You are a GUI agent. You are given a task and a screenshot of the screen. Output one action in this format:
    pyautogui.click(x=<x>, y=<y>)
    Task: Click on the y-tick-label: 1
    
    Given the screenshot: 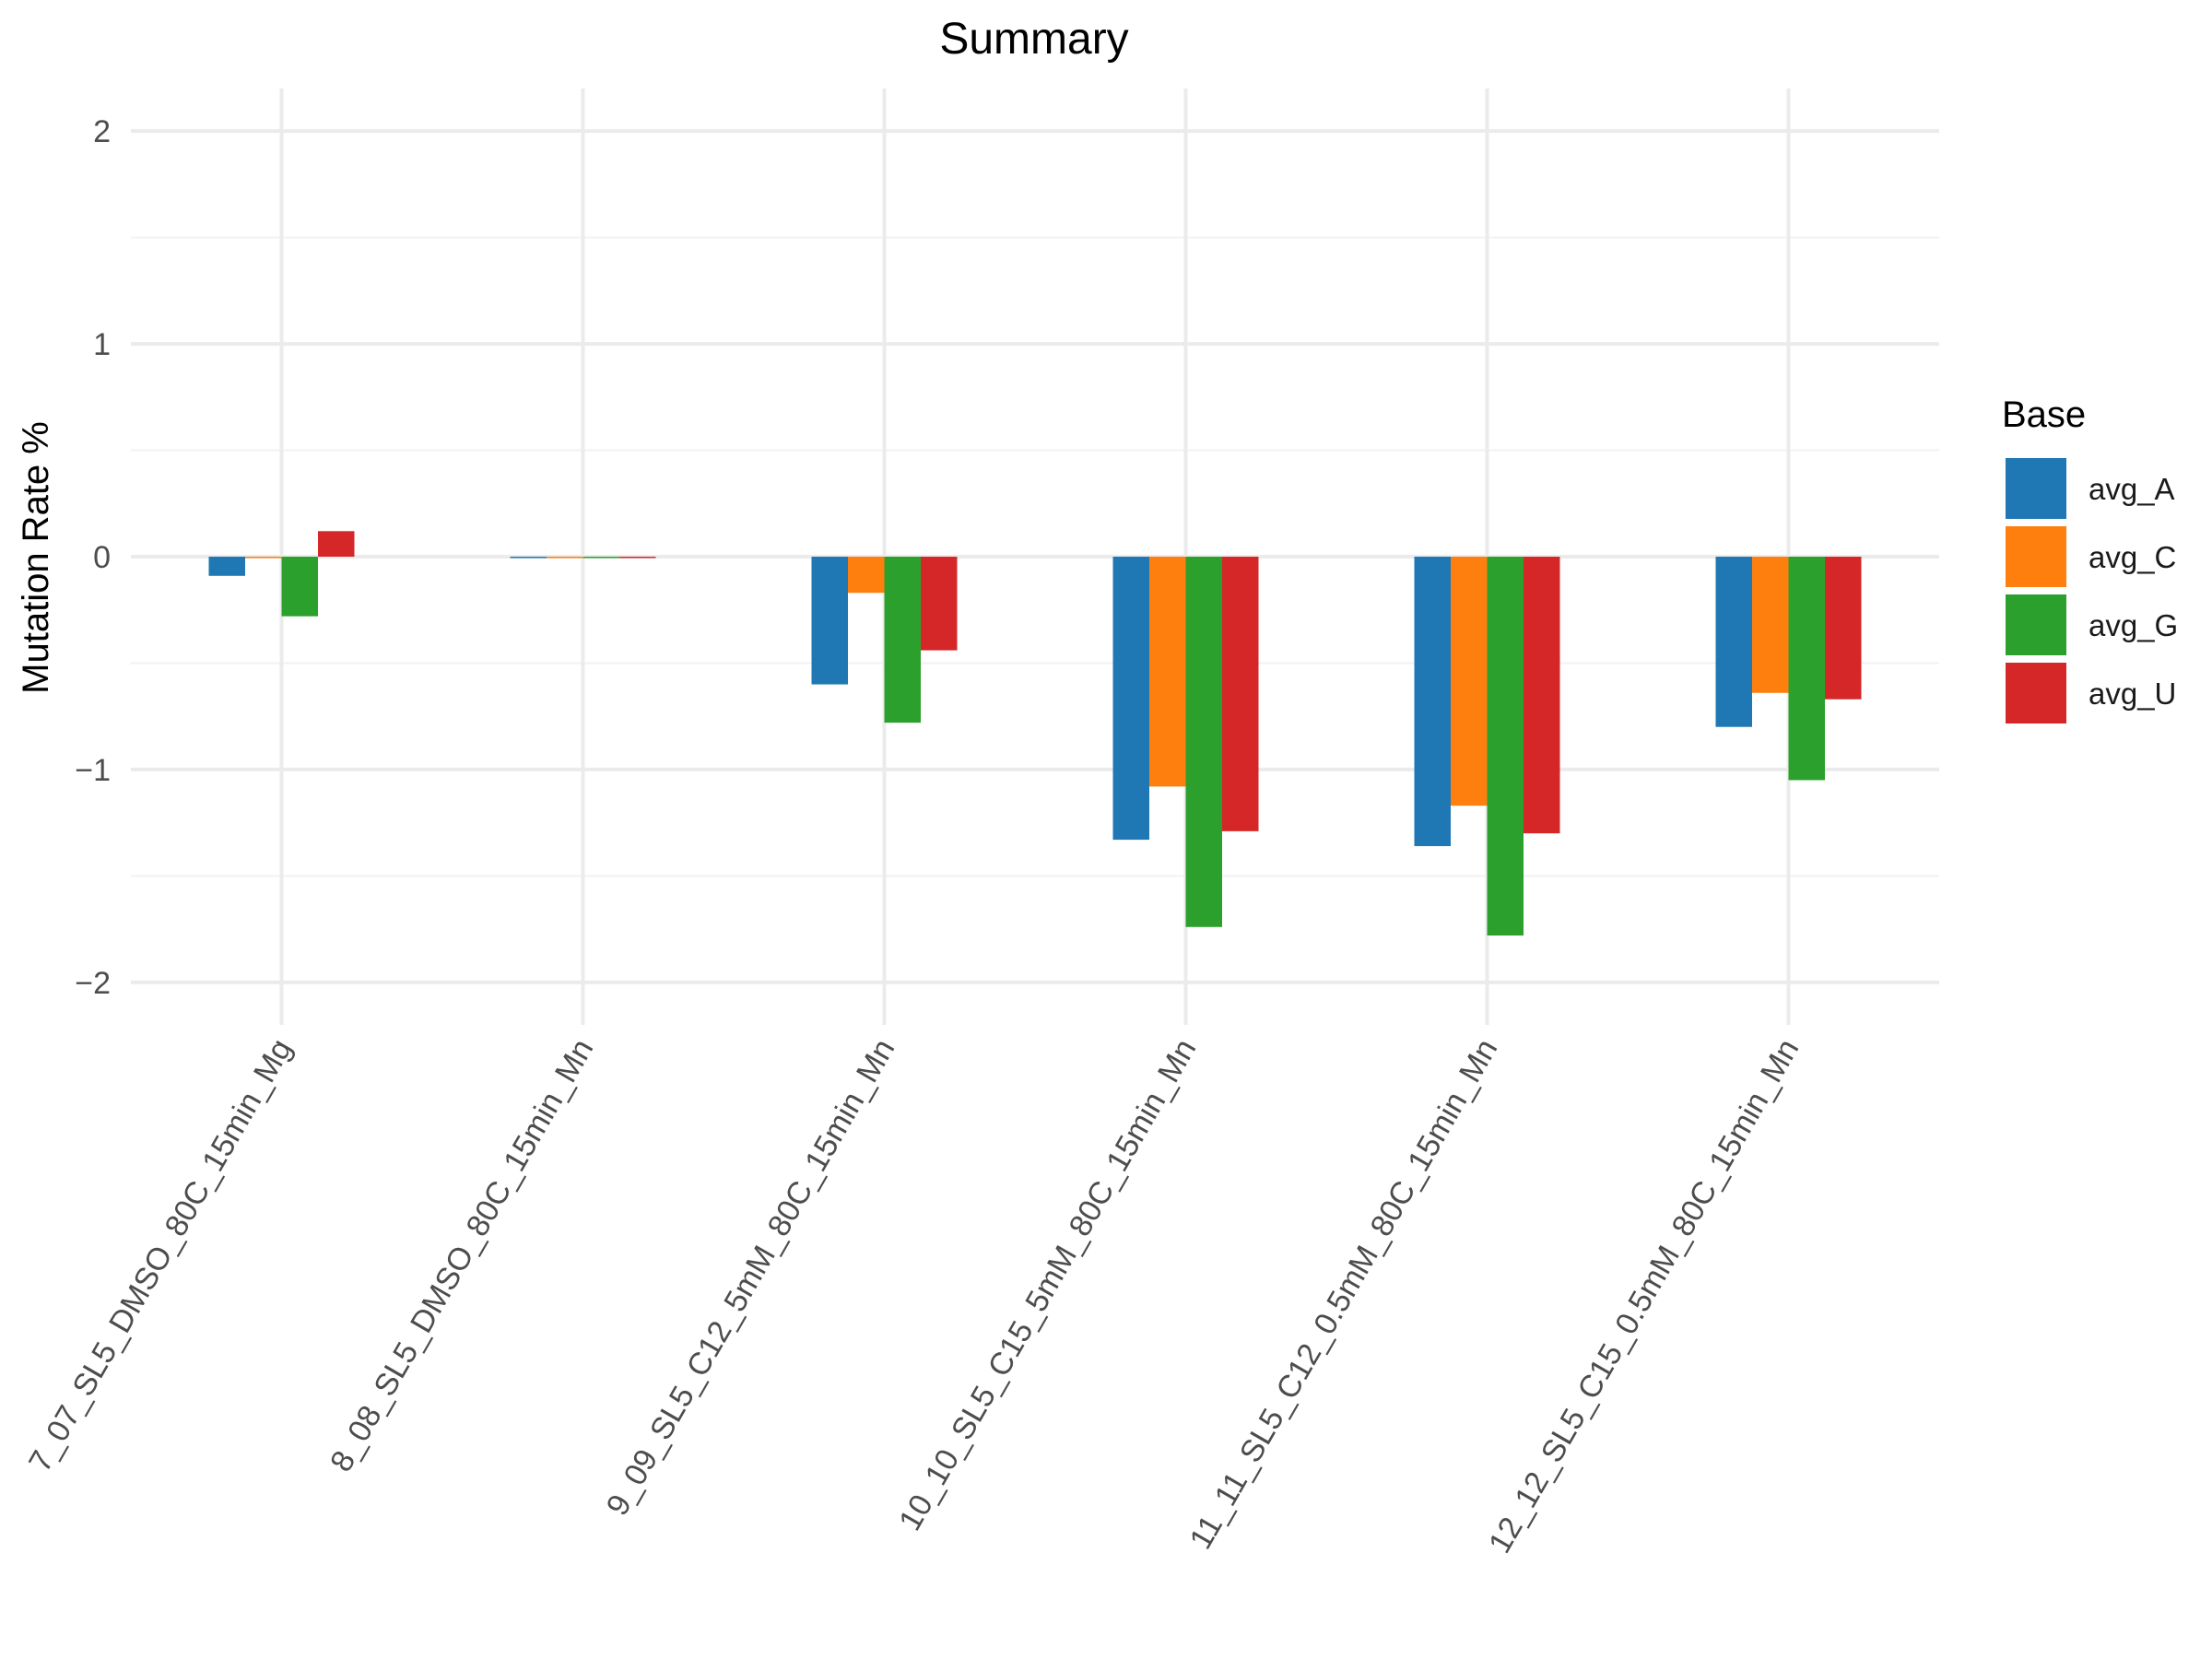 What is the action you would take?
    pyautogui.click(x=102, y=344)
    